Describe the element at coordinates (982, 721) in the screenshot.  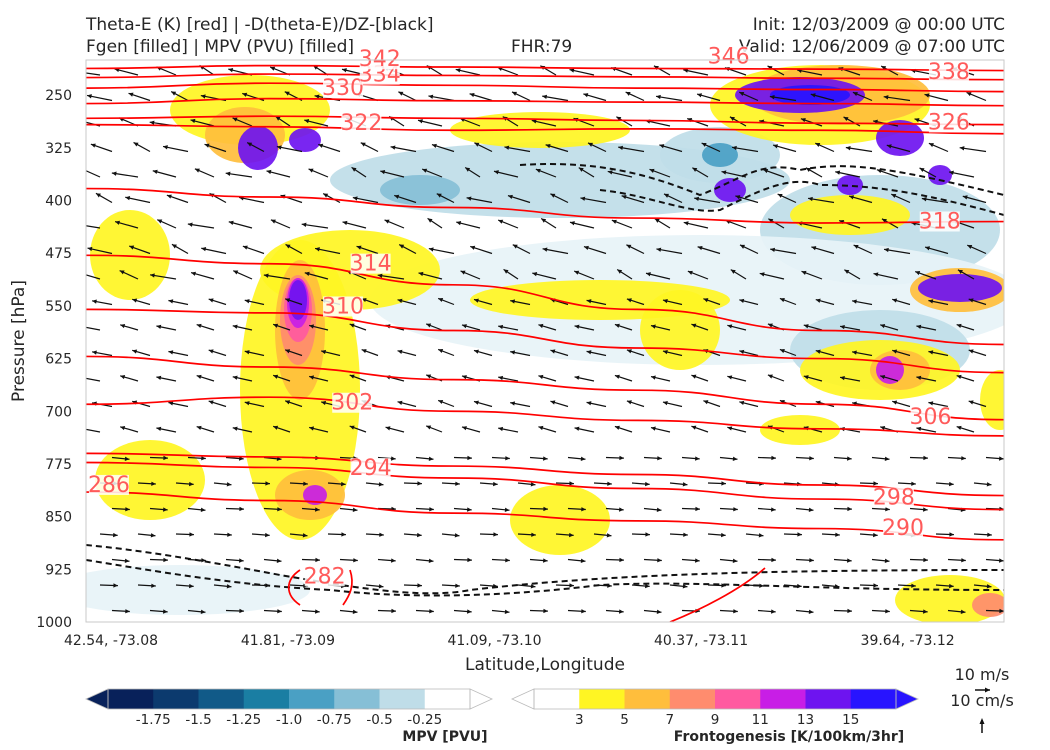
I see `wind-ref-vertical-arrowhead` at that location.